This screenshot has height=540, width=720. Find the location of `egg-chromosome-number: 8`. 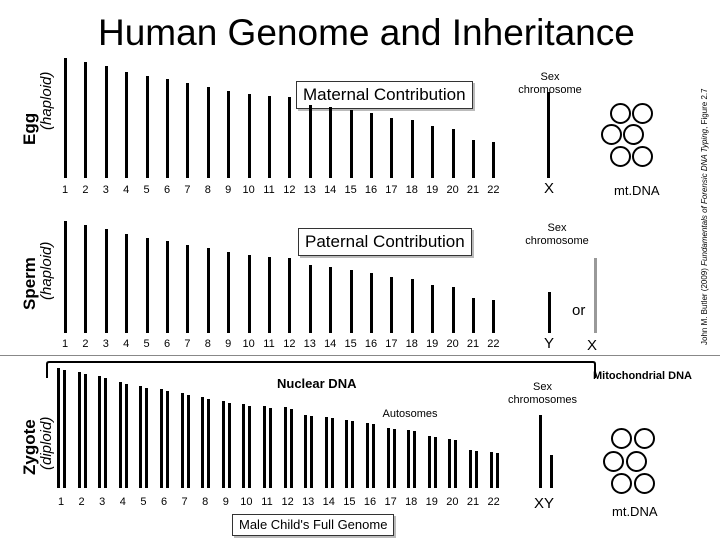

egg-chromosome-number: 8 is located at coordinates (207, 190).